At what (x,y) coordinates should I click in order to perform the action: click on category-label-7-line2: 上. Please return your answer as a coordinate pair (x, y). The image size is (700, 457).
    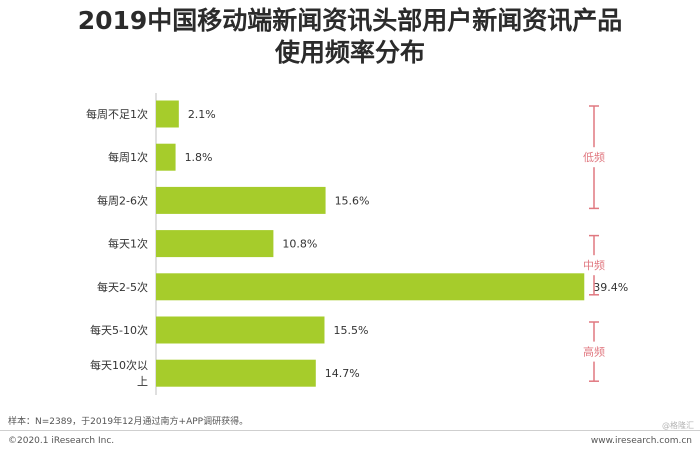
    Looking at the image, I should click on (142, 381).